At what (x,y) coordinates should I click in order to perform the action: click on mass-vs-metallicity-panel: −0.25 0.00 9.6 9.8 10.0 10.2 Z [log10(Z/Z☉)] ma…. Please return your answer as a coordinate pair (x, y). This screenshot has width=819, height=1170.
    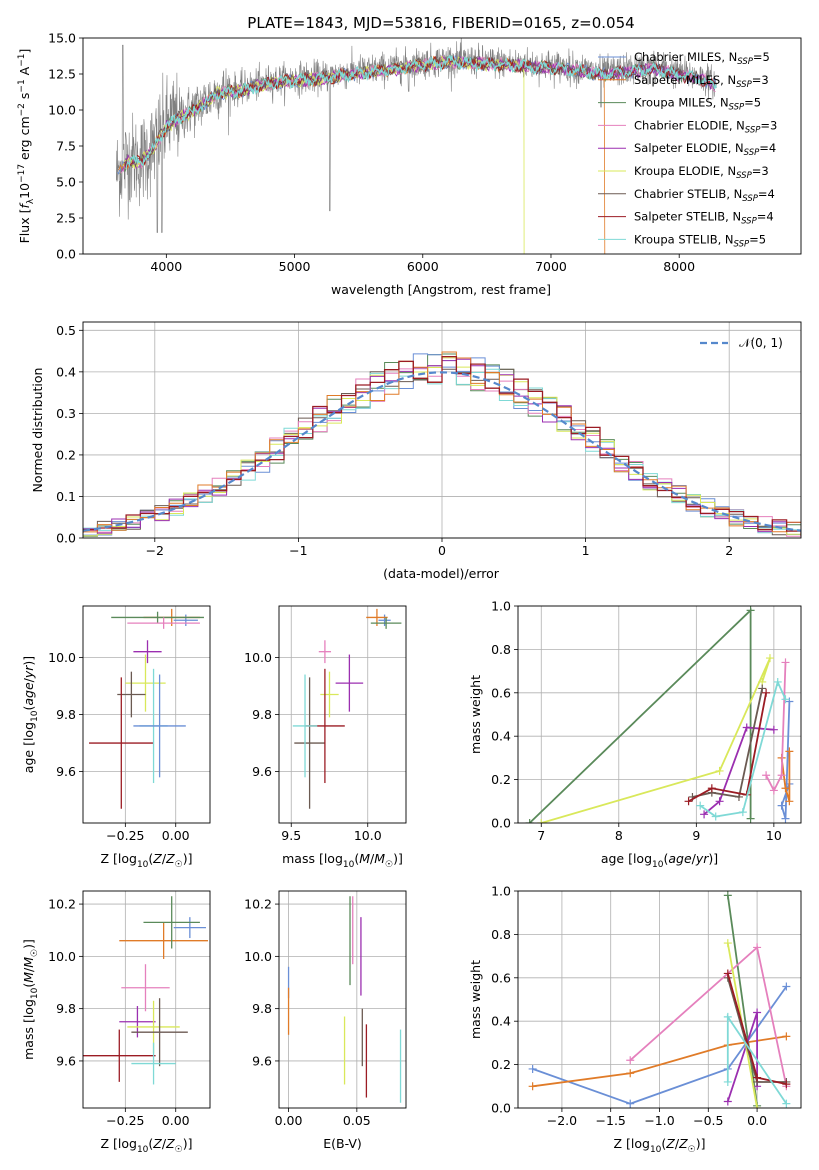
    Looking at the image, I should click on (116, 1022).